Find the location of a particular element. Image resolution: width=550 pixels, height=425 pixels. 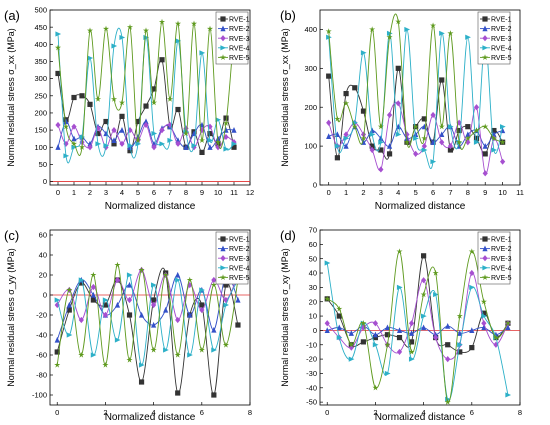

x-tick-label: 4 is located at coordinates (424, 412).